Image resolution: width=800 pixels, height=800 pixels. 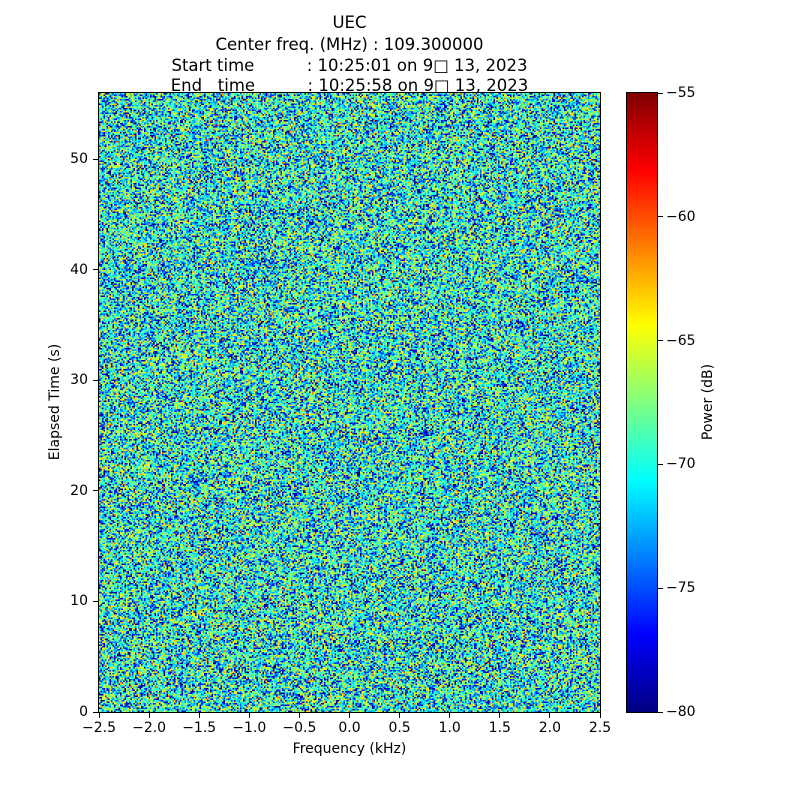 I want to click on figure-title: UEC, so click(x=349, y=22).